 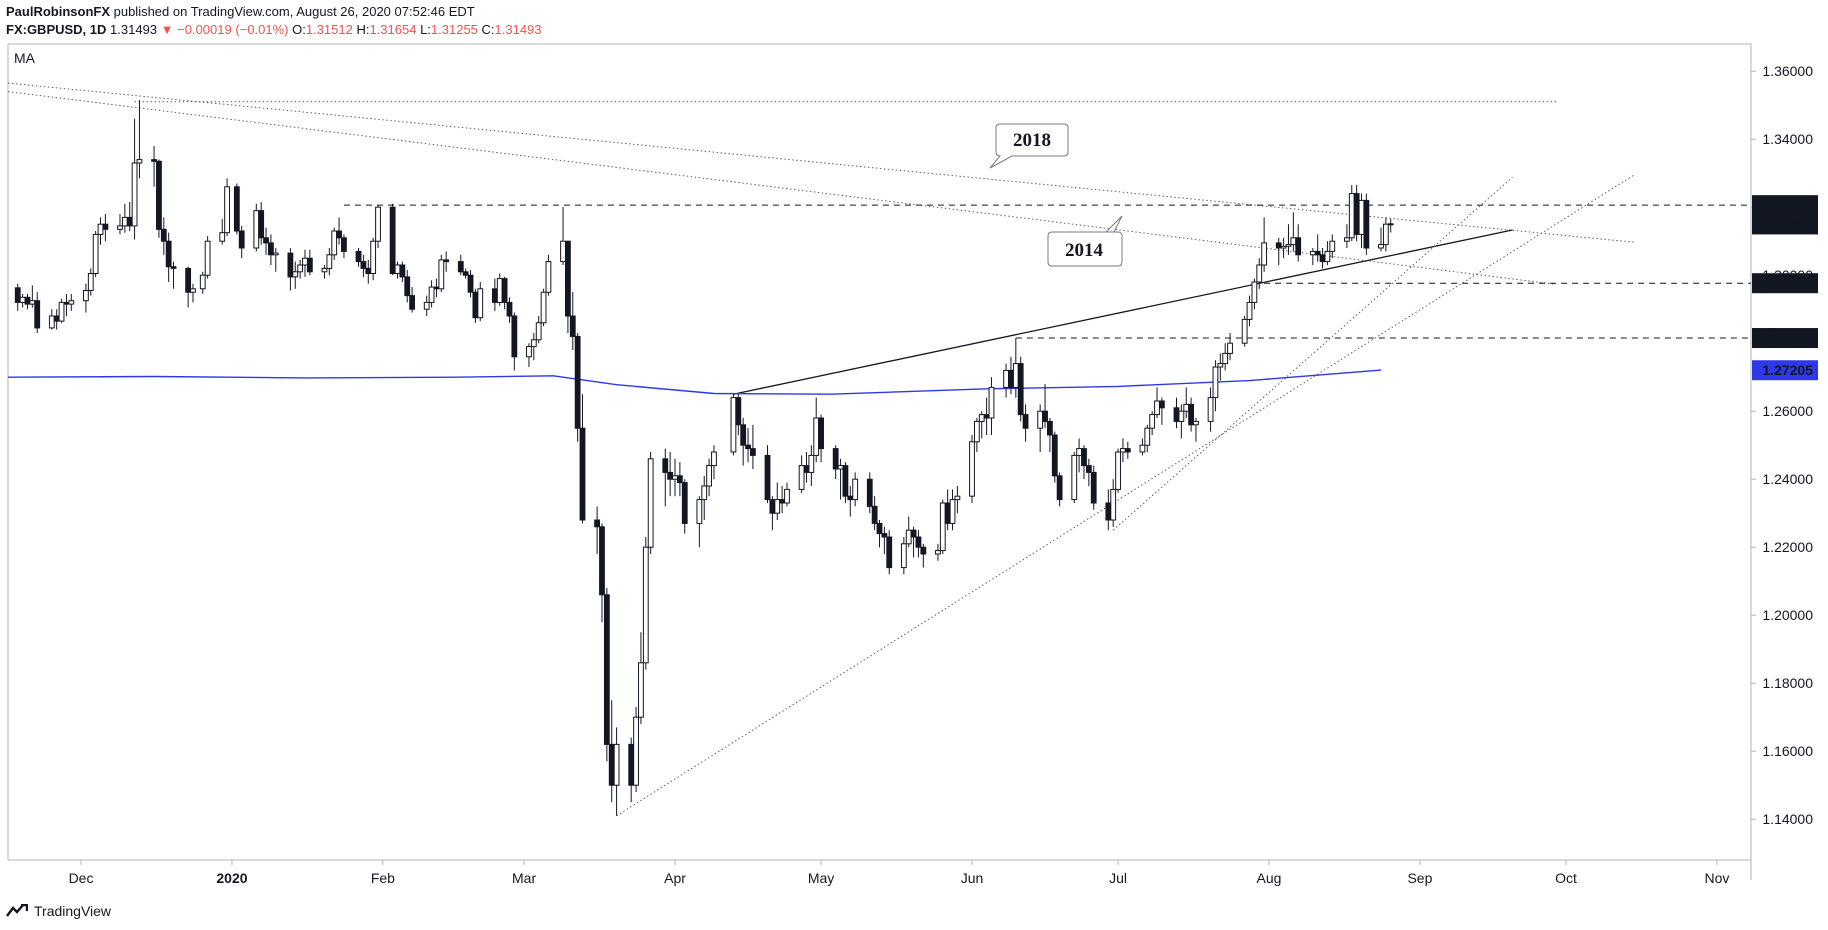 I want to click on annotation-callout-2014, so click(x=1085, y=241).